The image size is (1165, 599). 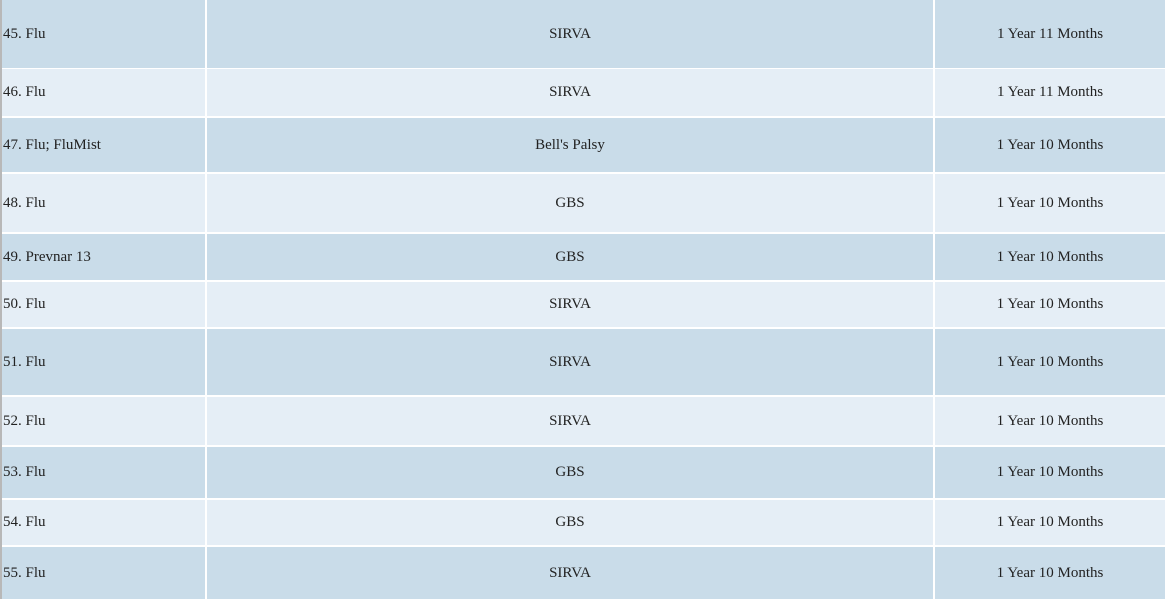 I want to click on vaccine-cell: 46. Flu, so click(x=103, y=92).